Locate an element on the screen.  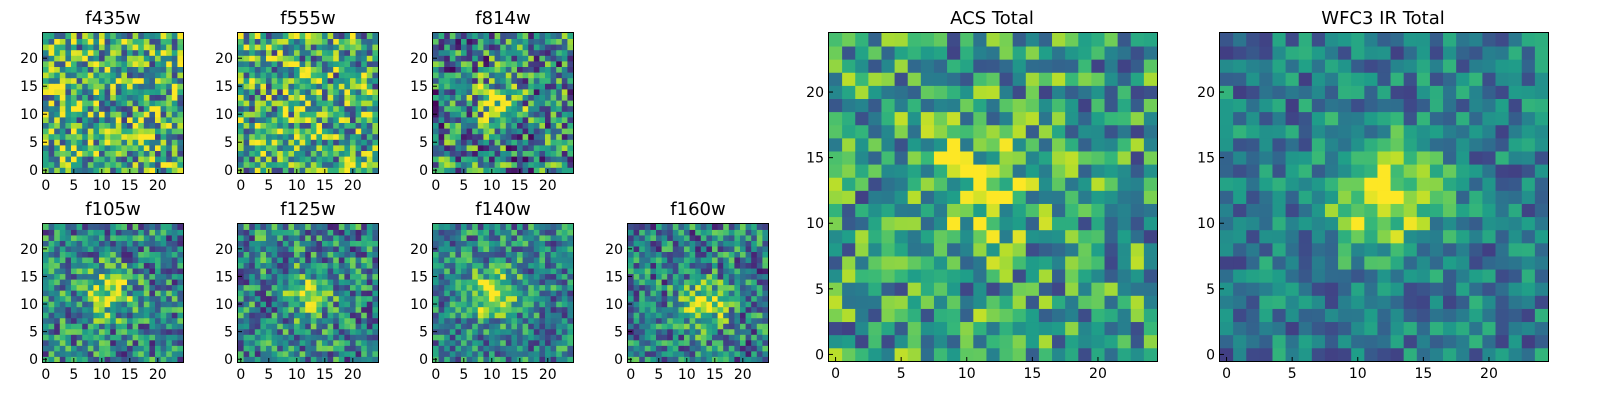
panel-title: f125w is located at coordinates (307, 209).